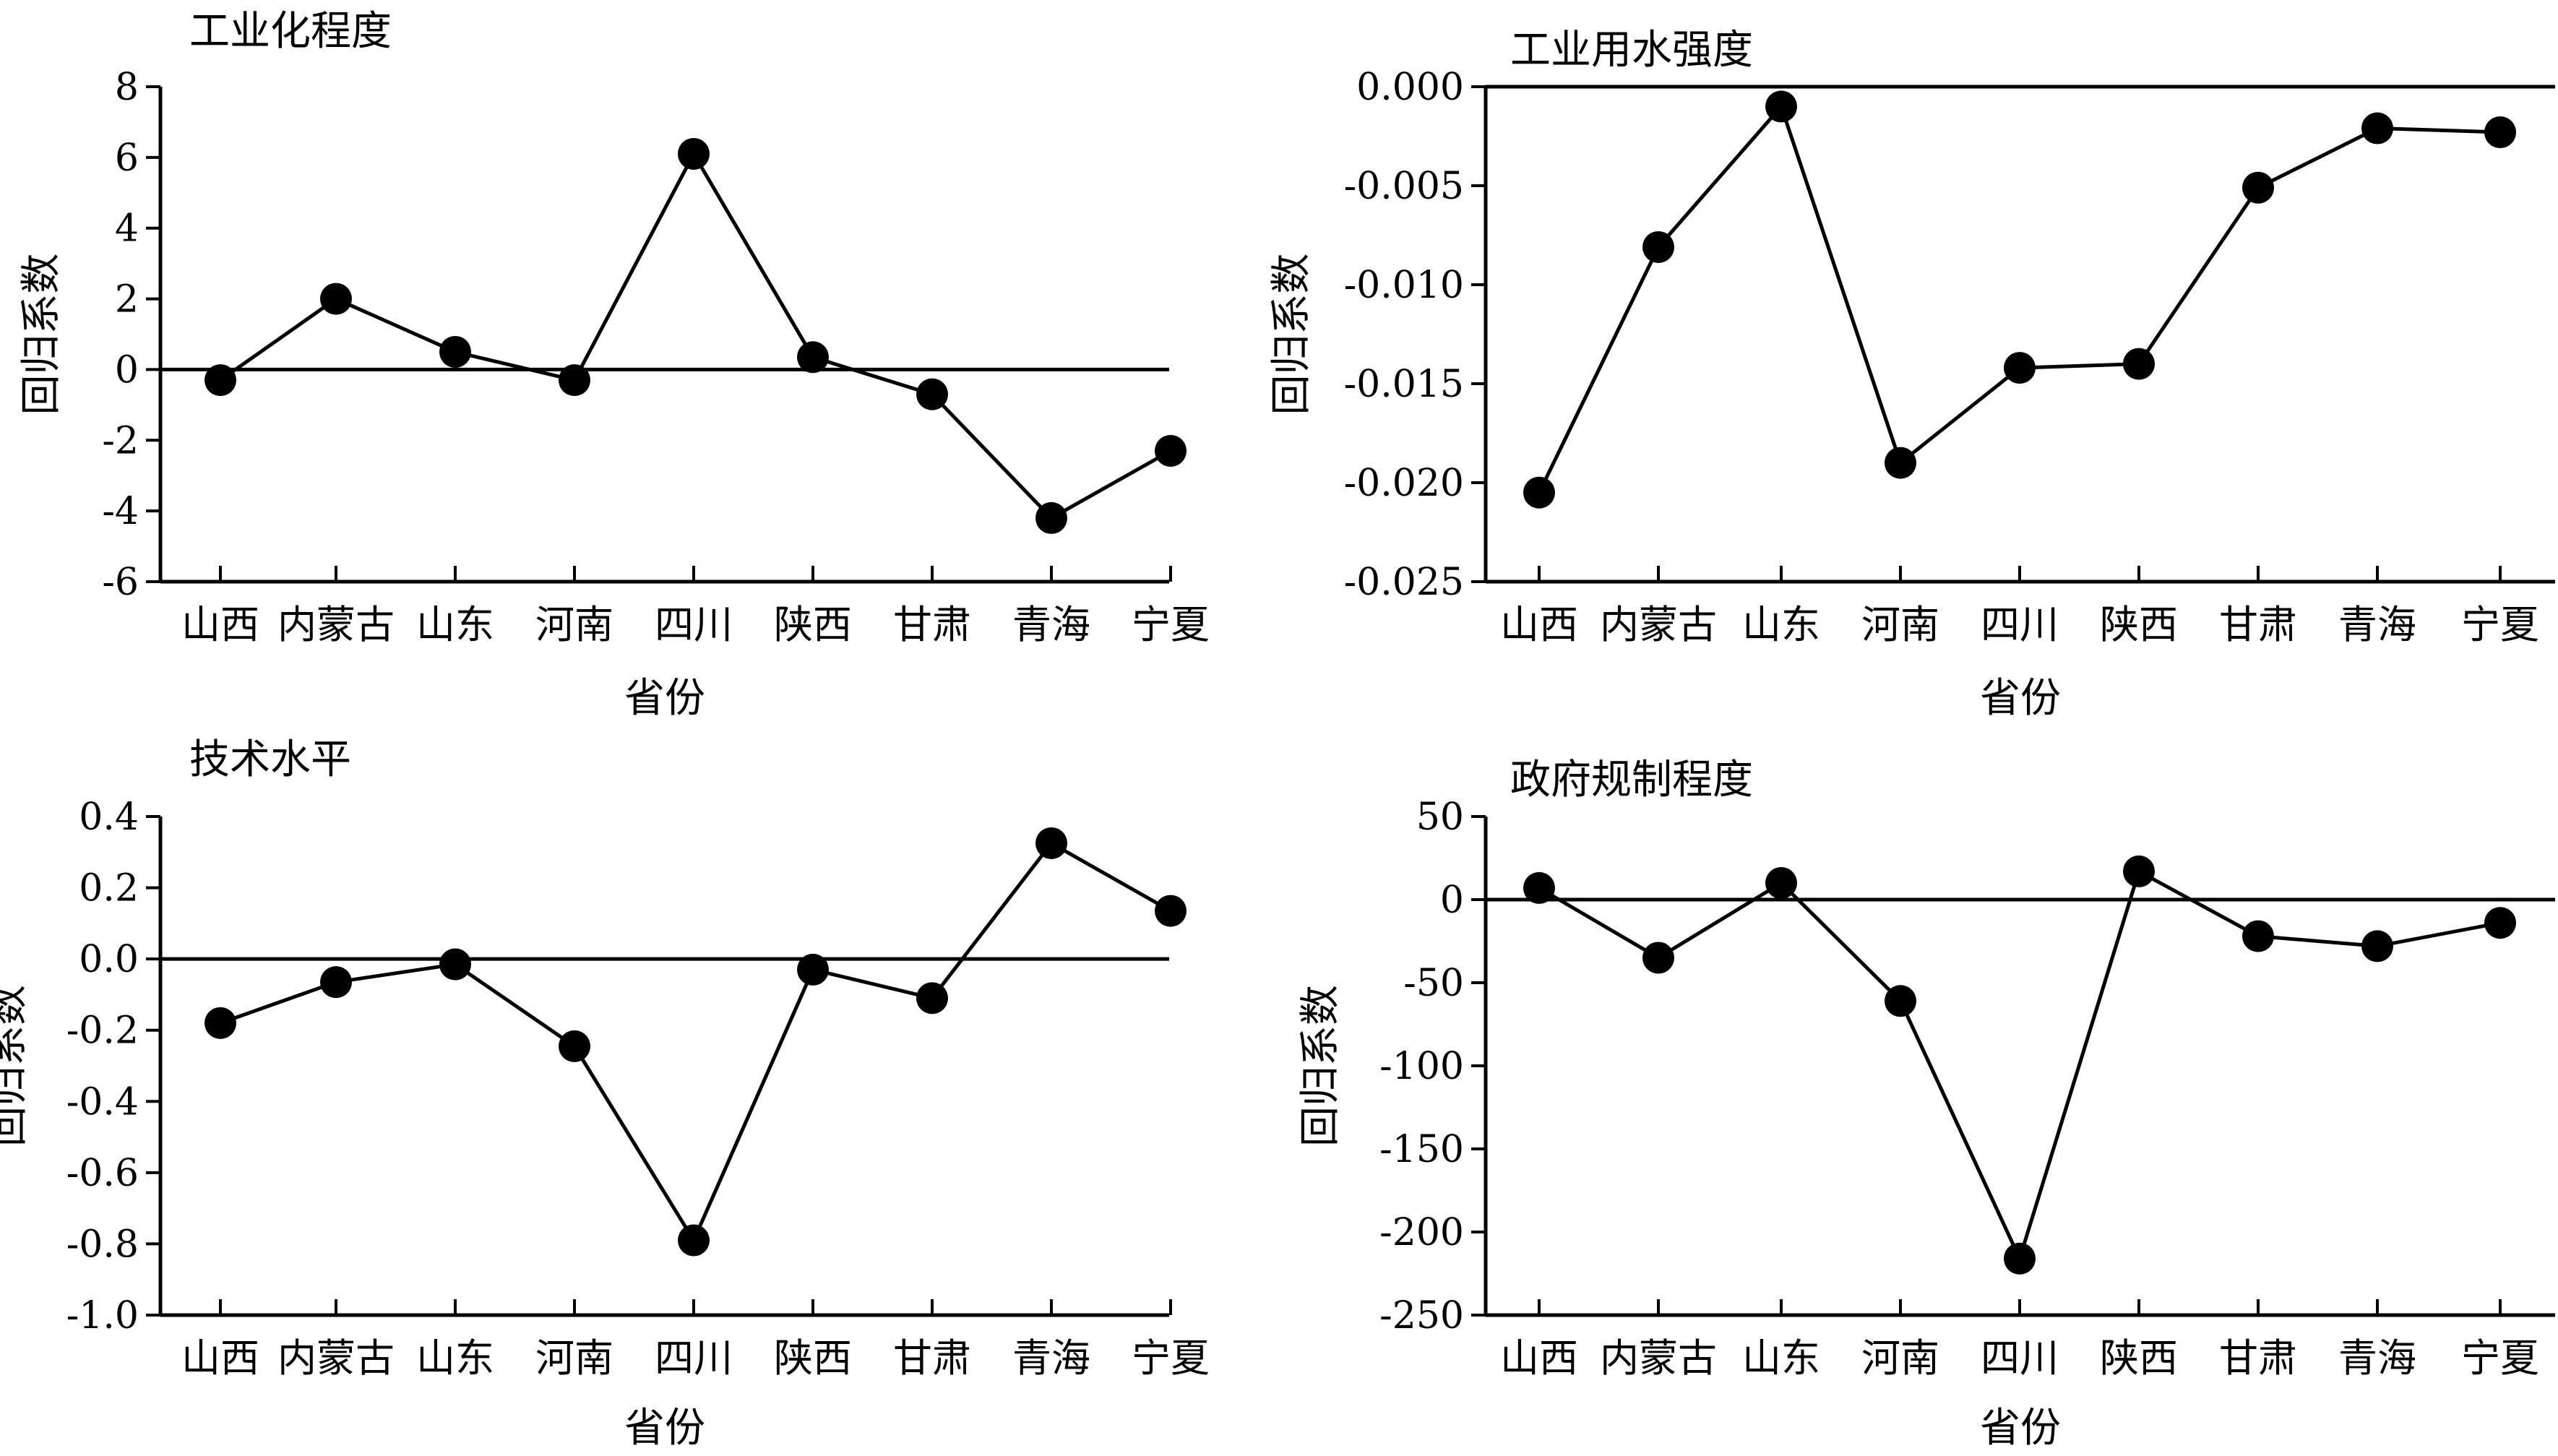 The image size is (2558, 1456). What do you see at coordinates (1404, 186) in the screenshot?
I see `y-tick-label: -0.005` at bounding box center [1404, 186].